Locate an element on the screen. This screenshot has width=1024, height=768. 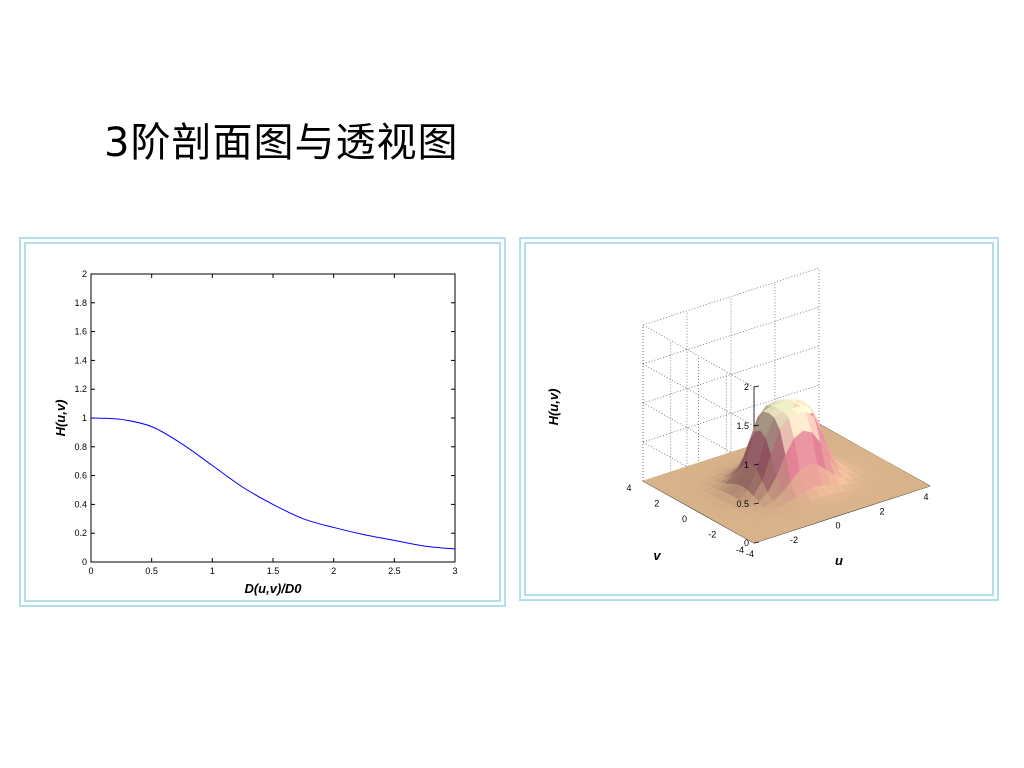
surface-chart: 0 0.5 1 1.5 2 -4 -2 0 2 4 -4 -2 0 2 4 H(u,v) v u is located at coordinates (738, 417).